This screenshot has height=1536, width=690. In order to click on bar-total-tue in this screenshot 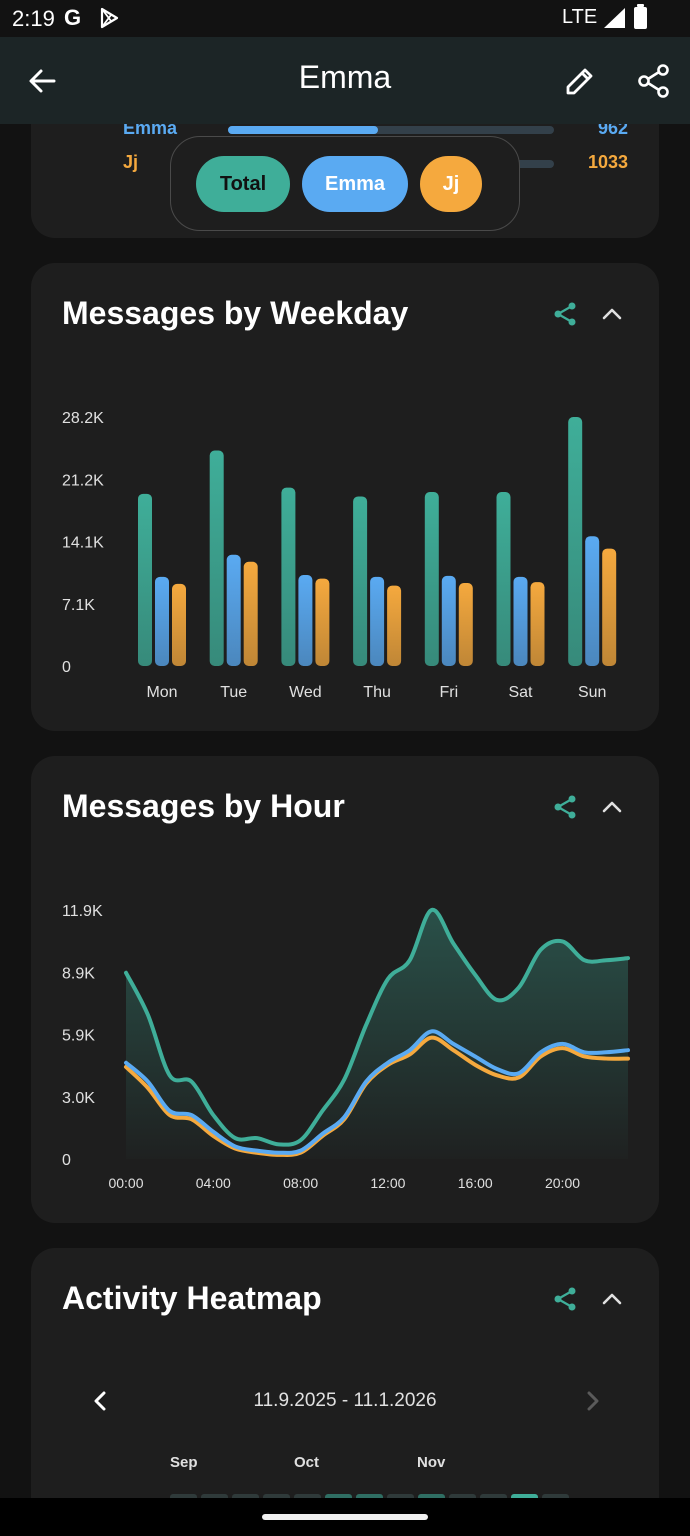, I will do `click(216, 558)`.